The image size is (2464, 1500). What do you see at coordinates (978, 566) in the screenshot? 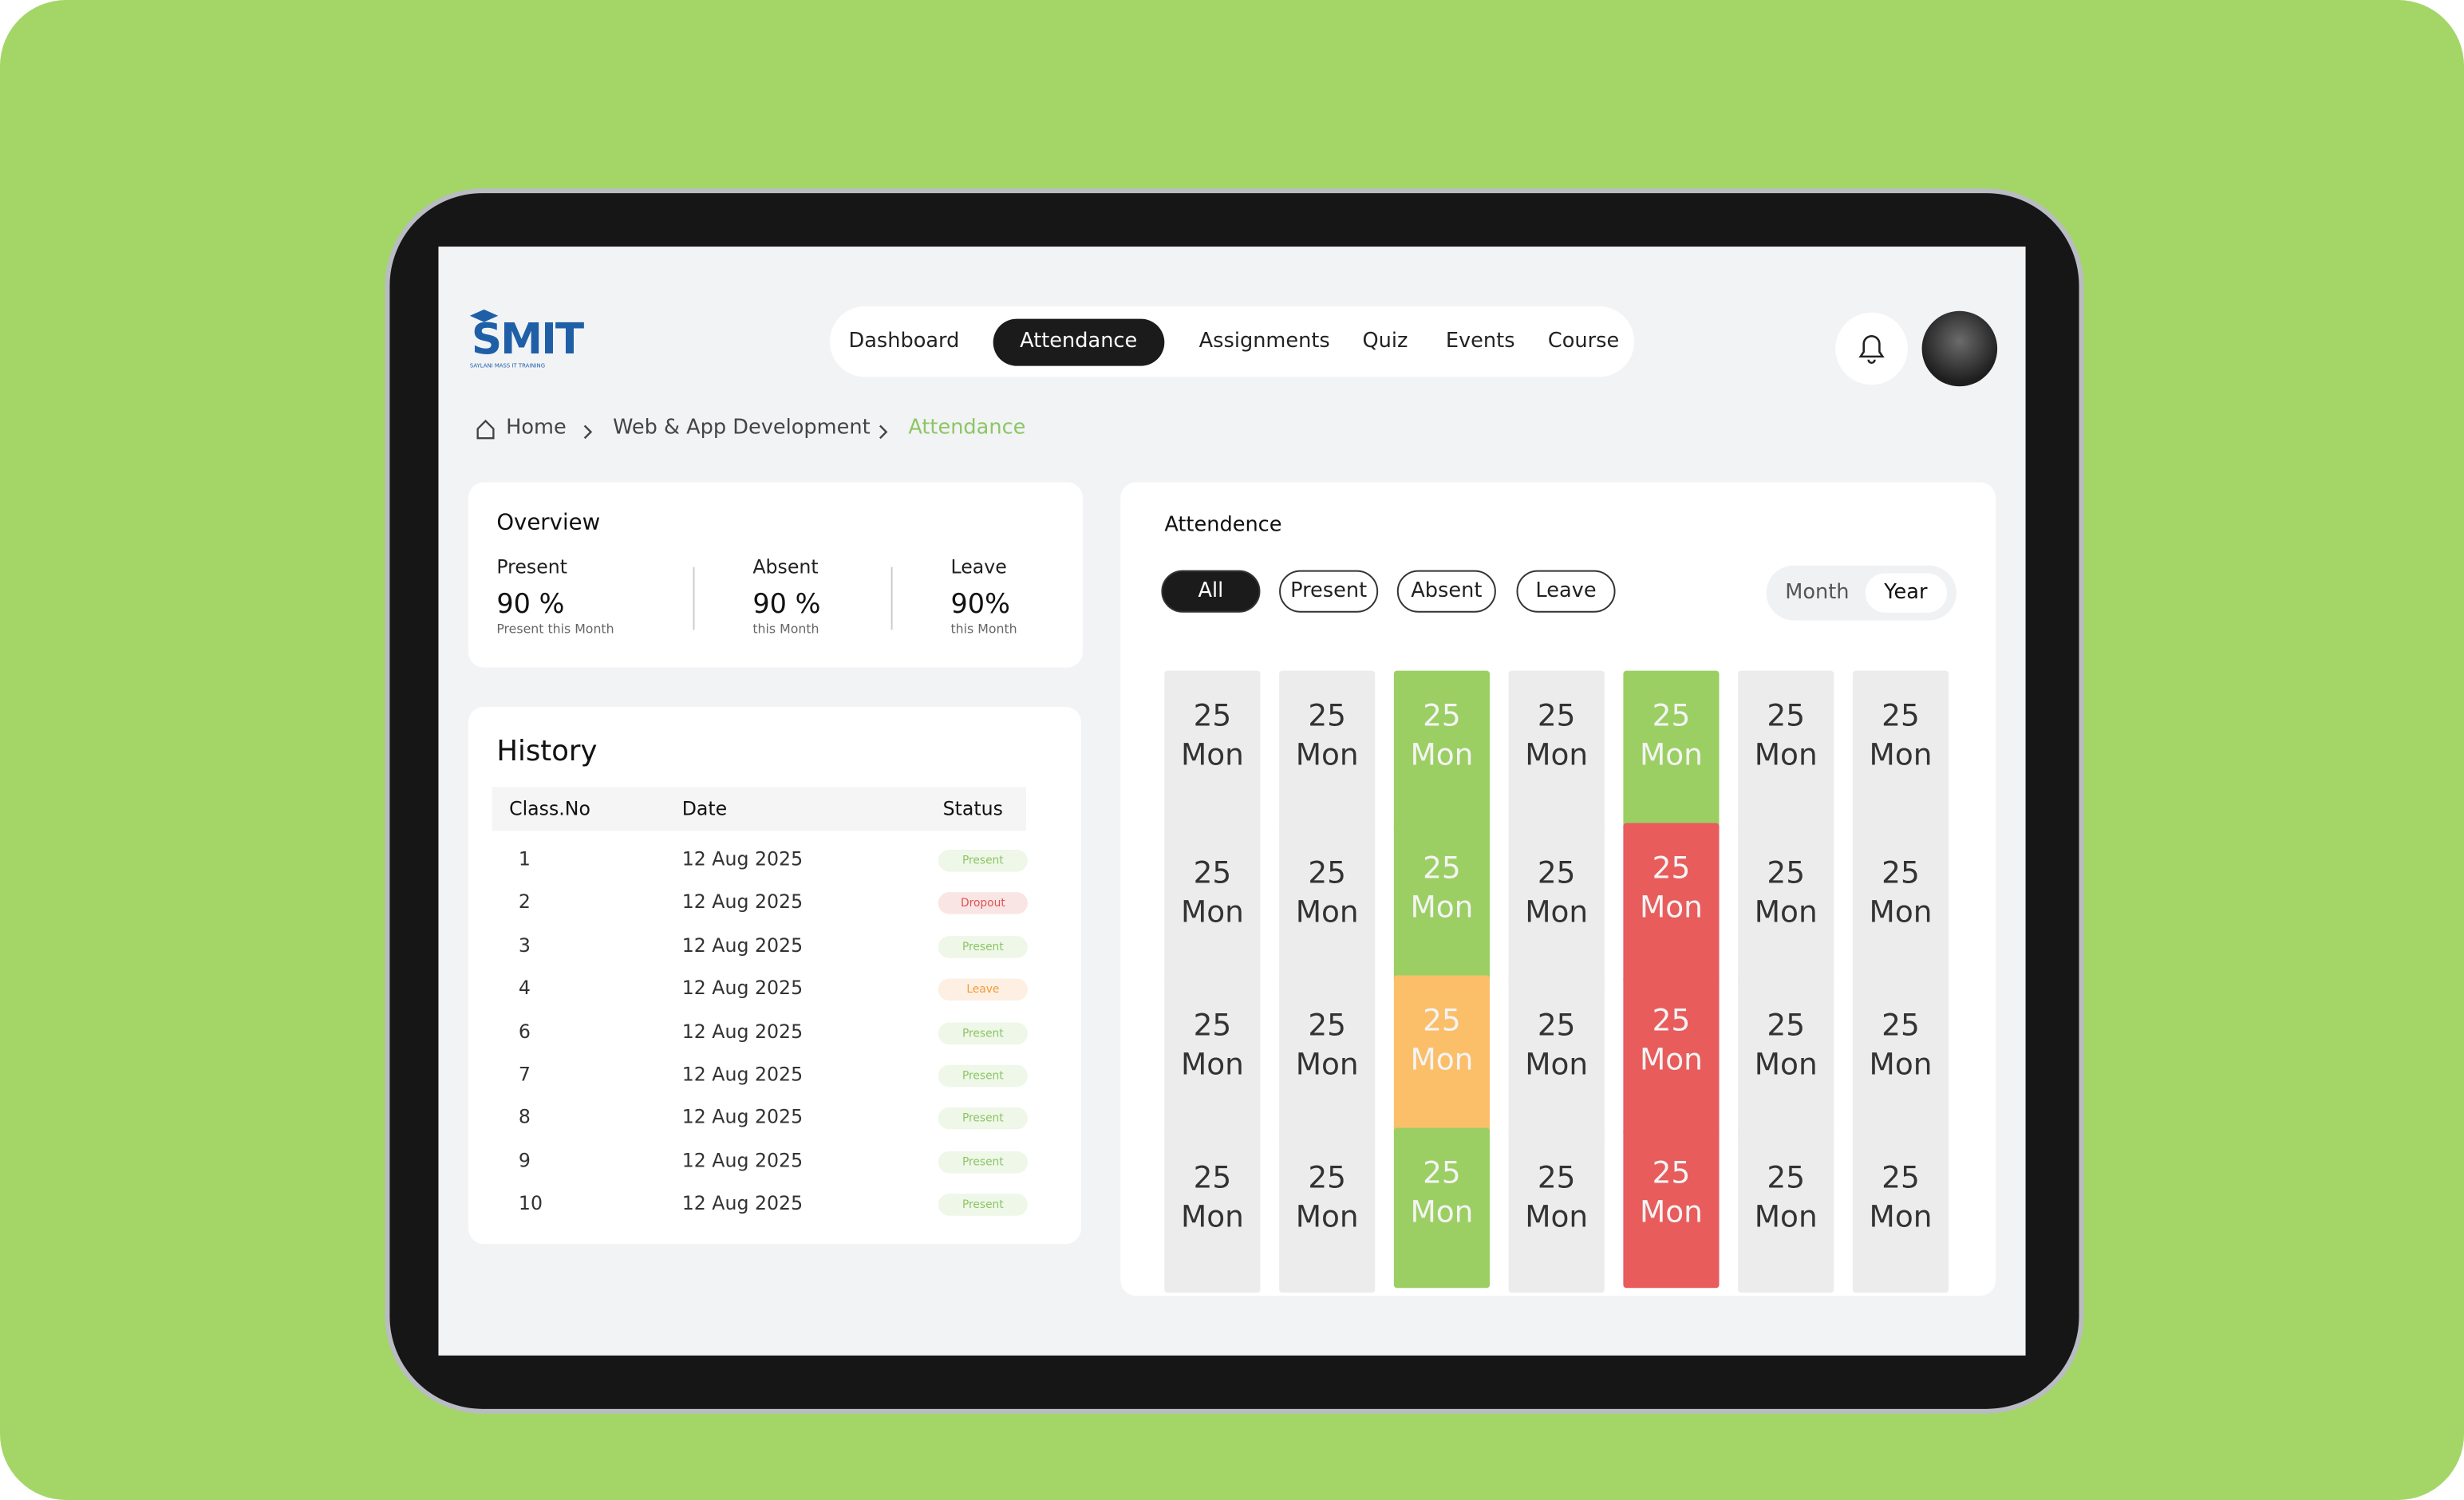
I see `stat-label: Leave` at bounding box center [978, 566].